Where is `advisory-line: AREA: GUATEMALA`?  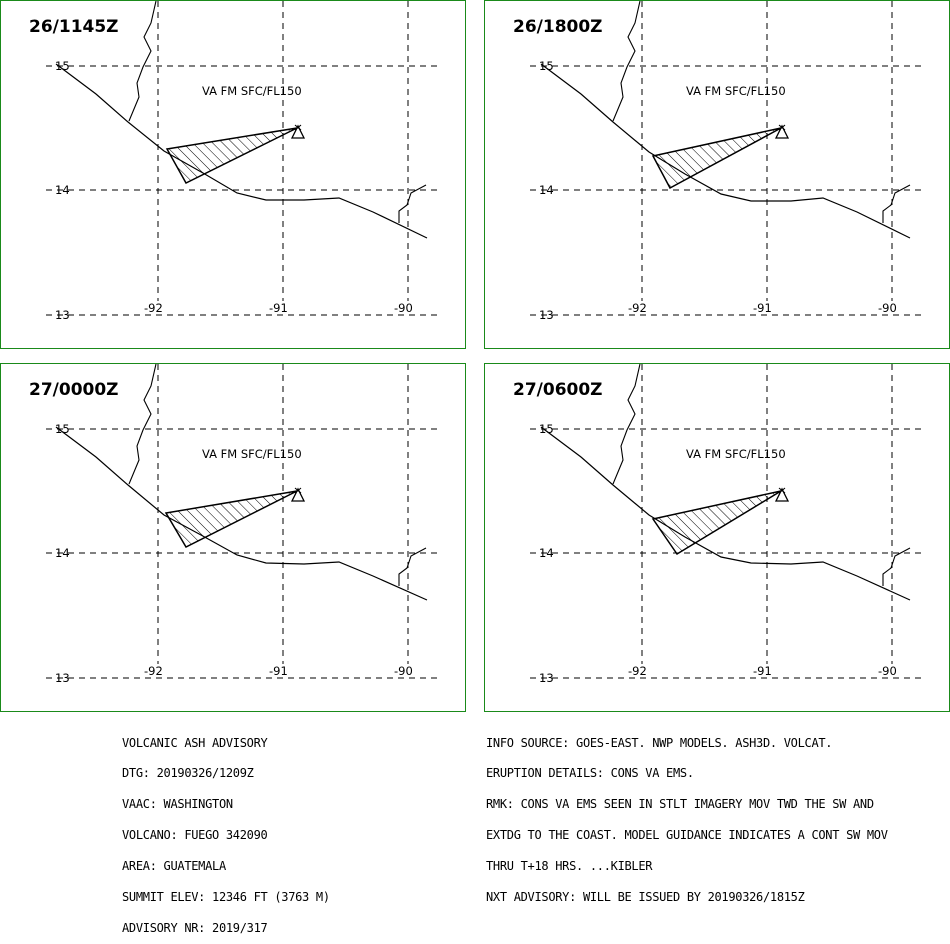
advisory-line: AREA: GUATEMALA is located at coordinates (174, 866).